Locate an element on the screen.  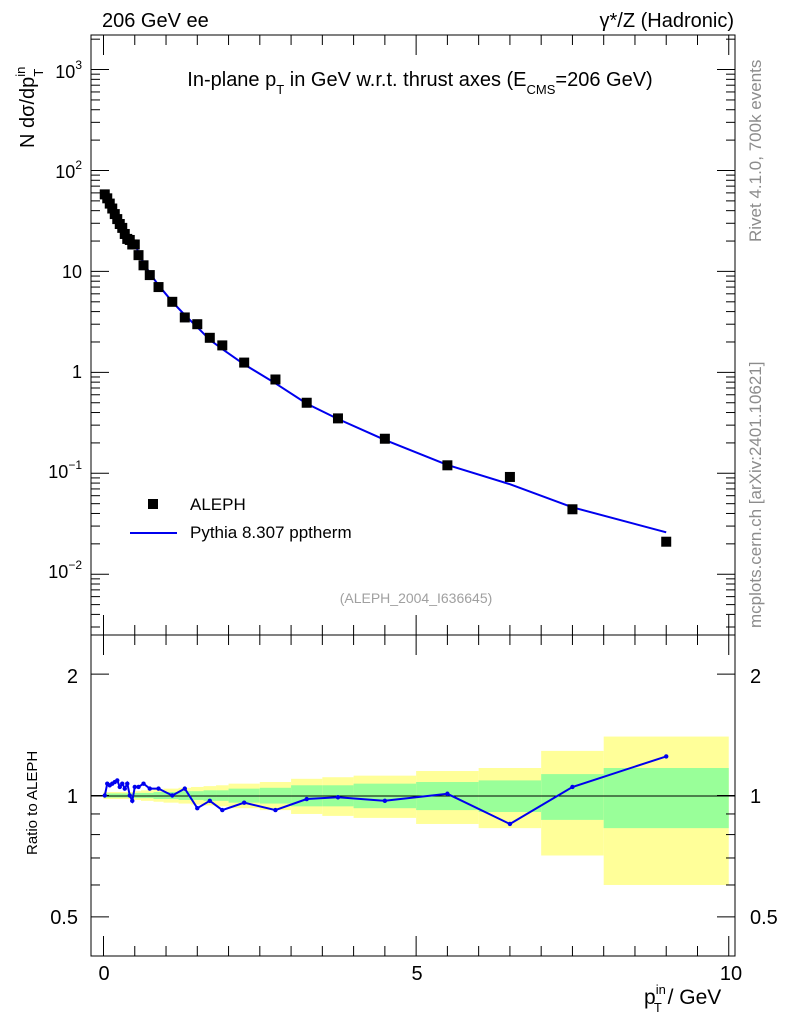
ratio-y-tick-label: 2 is located at coordinates (72, 677).